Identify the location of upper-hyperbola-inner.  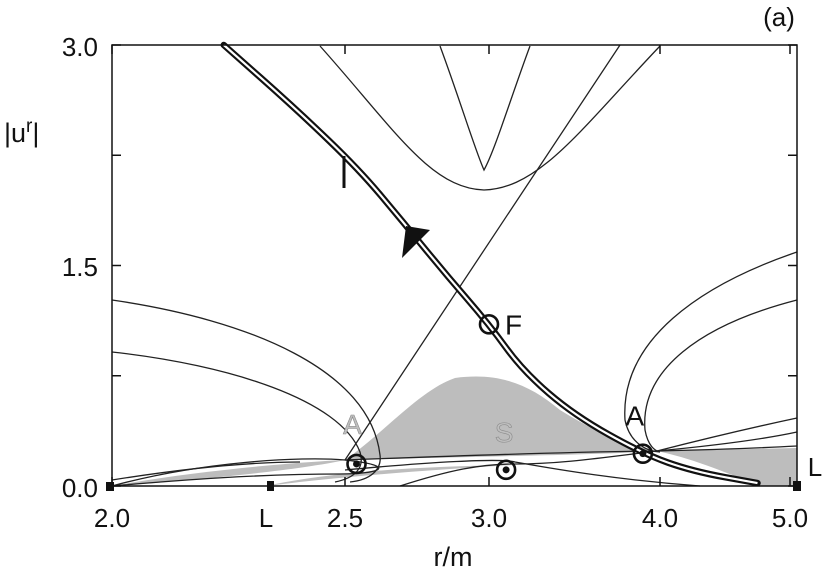
(485, 108).